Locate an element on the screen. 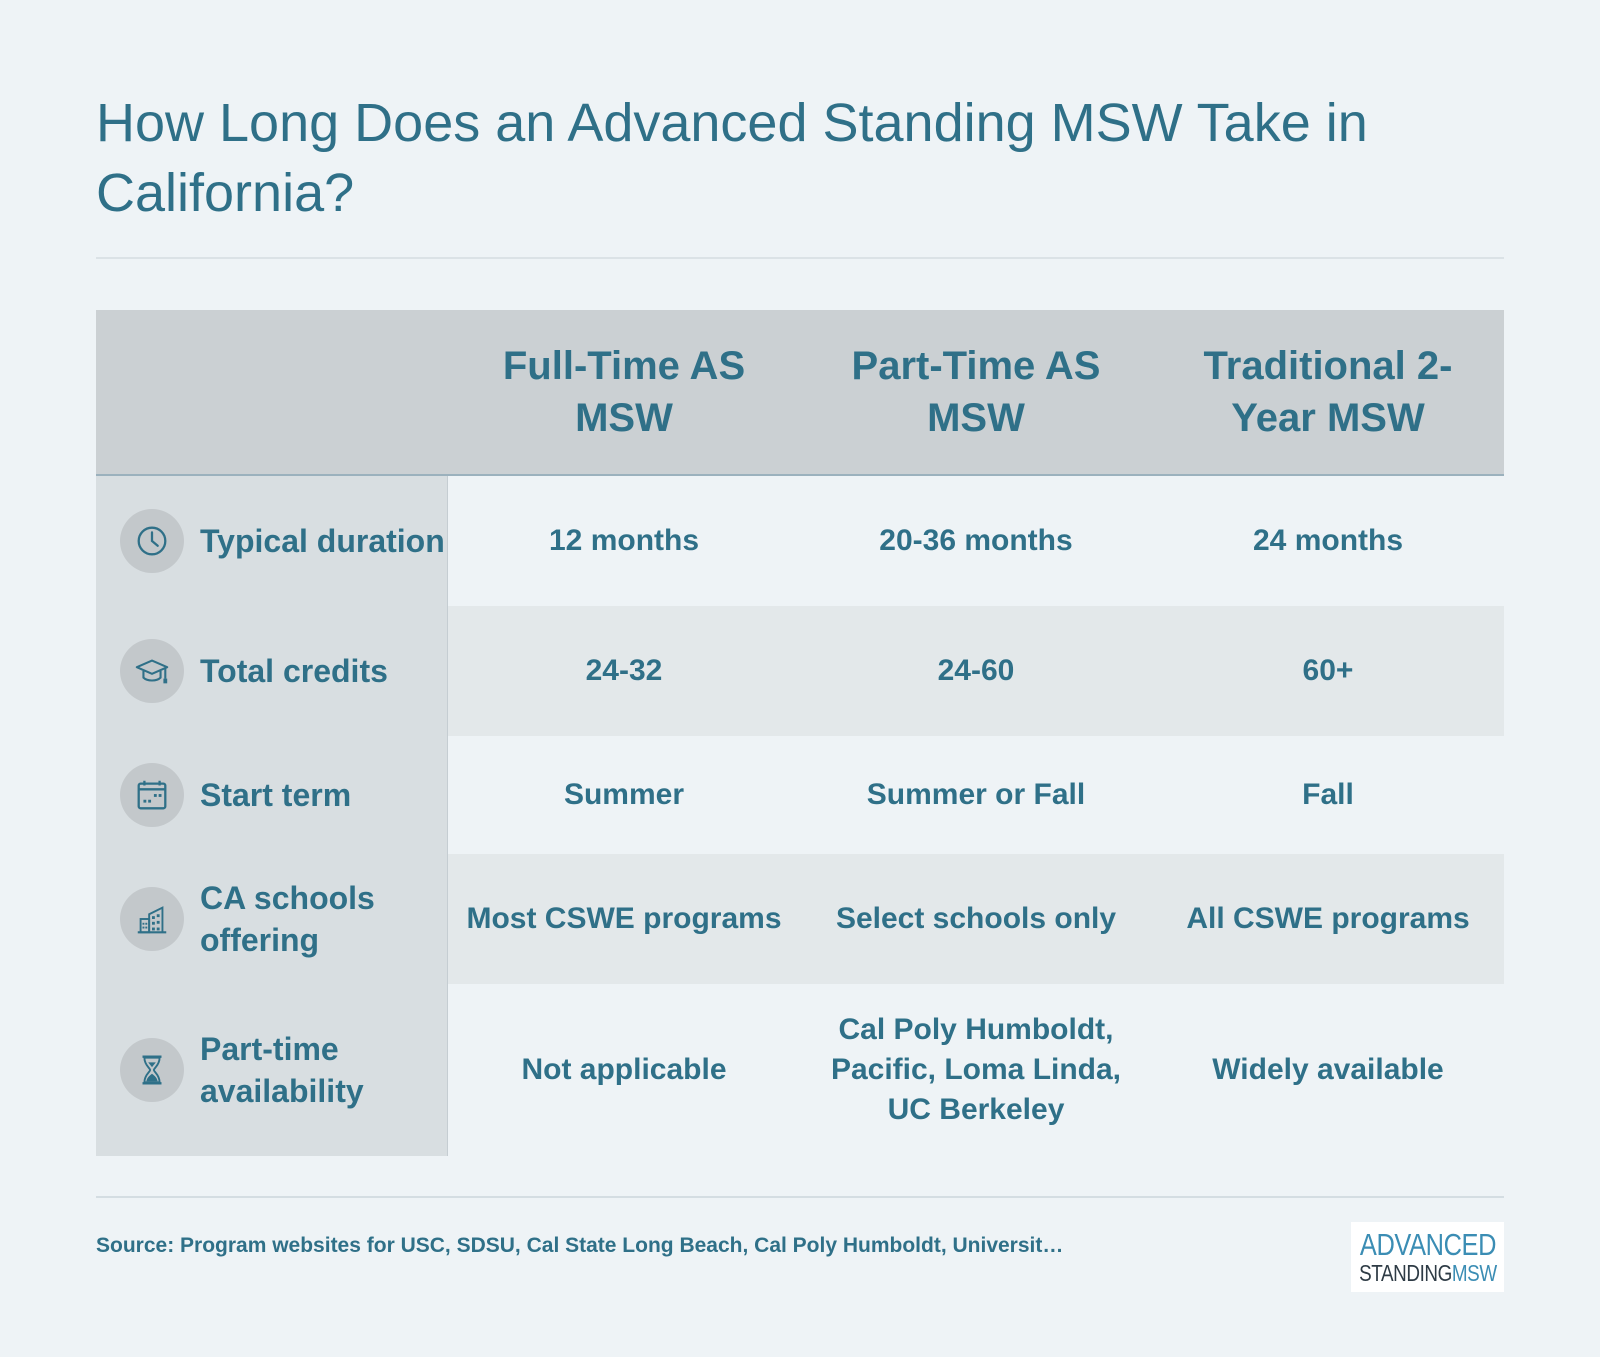 The width and height of the screenshot is (1600, 1357). divider-bottom is located at coordinates (800, 1197).